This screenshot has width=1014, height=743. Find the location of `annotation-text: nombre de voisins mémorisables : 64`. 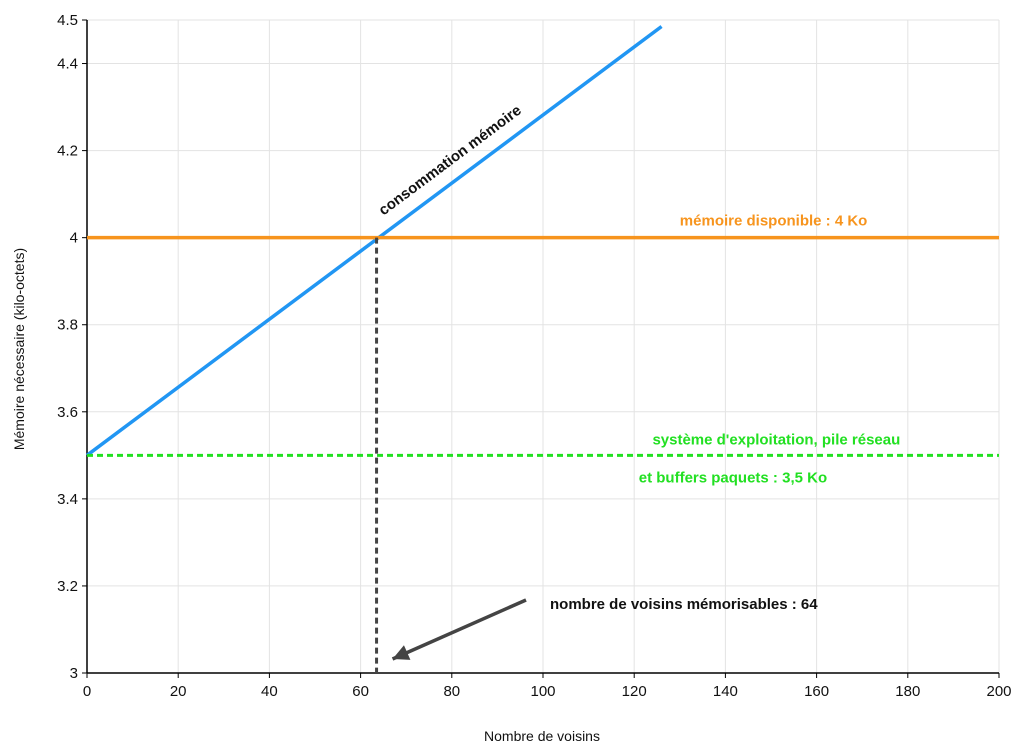

annotation-text: nombre de voisins mémorisables : 64 is located at coordinates (684, 604).